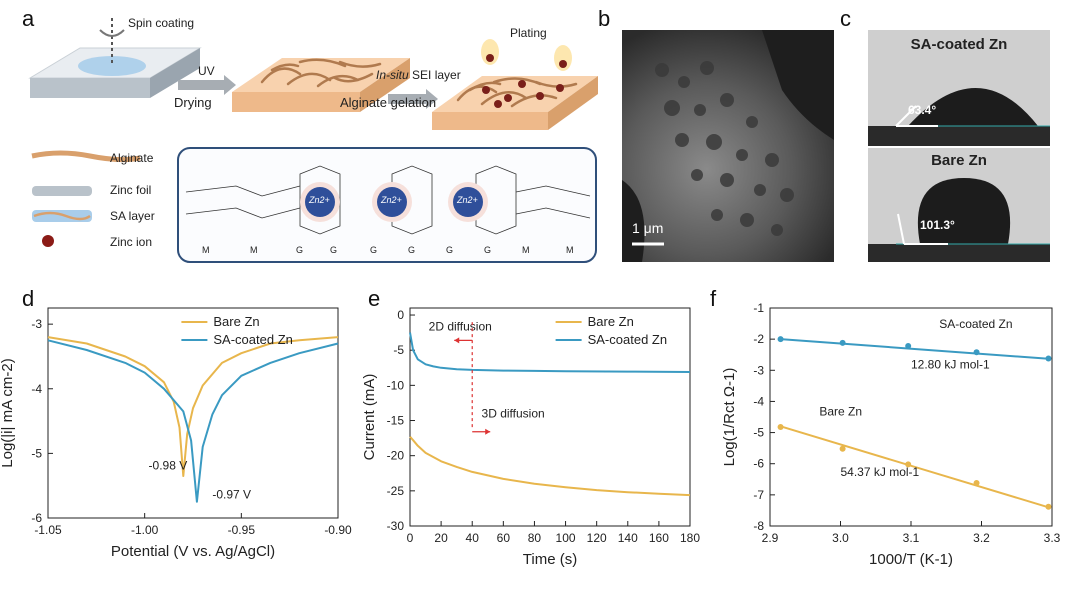 This screenshot has height=594, width=1080. Describe the element at coordinates (922, 110) in the screenshot. I see `sa-contact-angle: 63.4°` at that location.